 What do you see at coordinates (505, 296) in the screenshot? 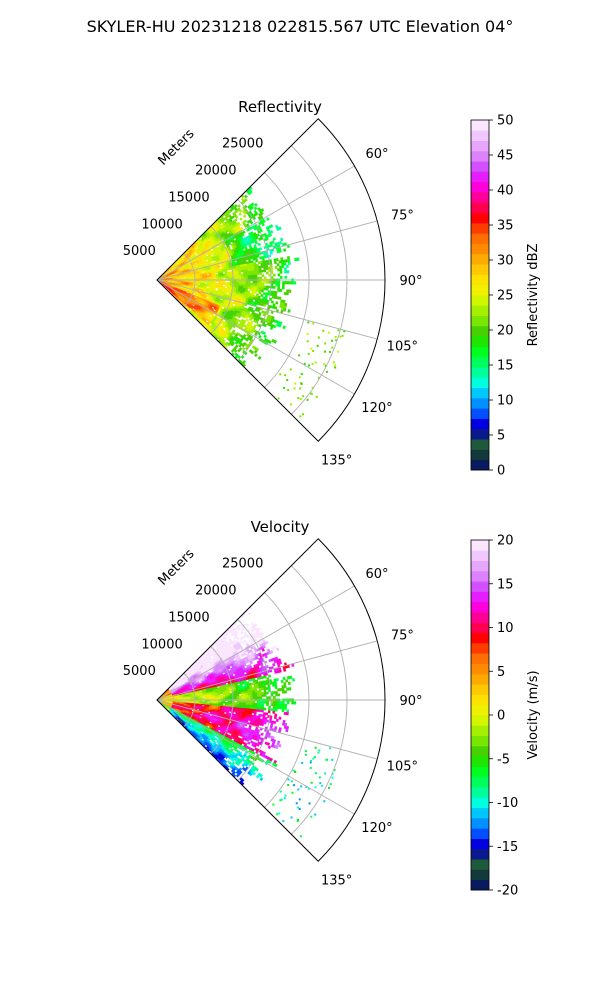
I see `colorbar-tick-label: 25` at bounding box center [505, 296].